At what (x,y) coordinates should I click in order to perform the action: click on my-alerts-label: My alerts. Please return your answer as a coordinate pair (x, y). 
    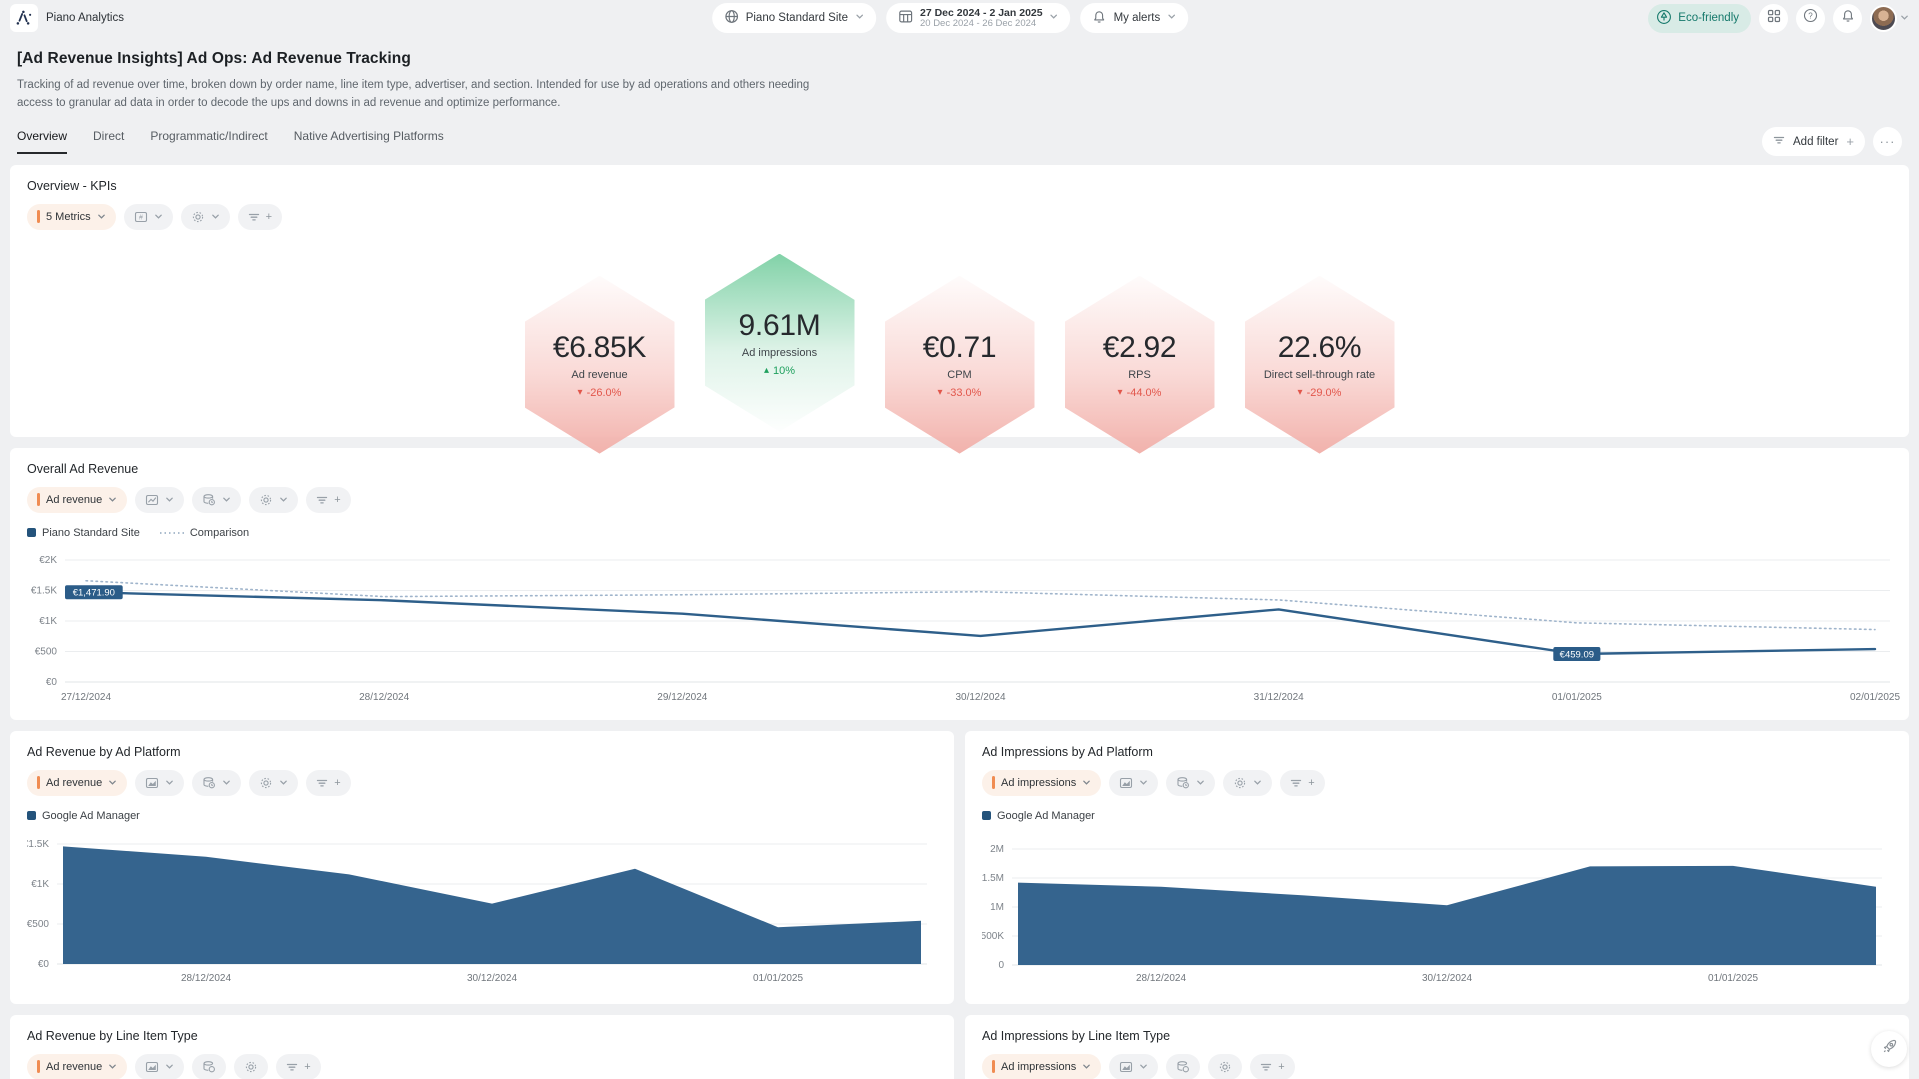
    Looking at the image, I should click on (1137, 18).